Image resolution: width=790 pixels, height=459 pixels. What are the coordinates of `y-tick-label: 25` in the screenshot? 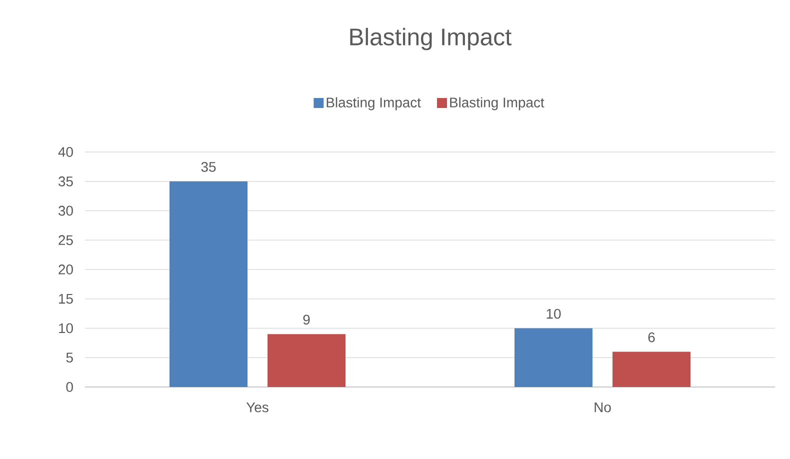 It's located at (65, 240).